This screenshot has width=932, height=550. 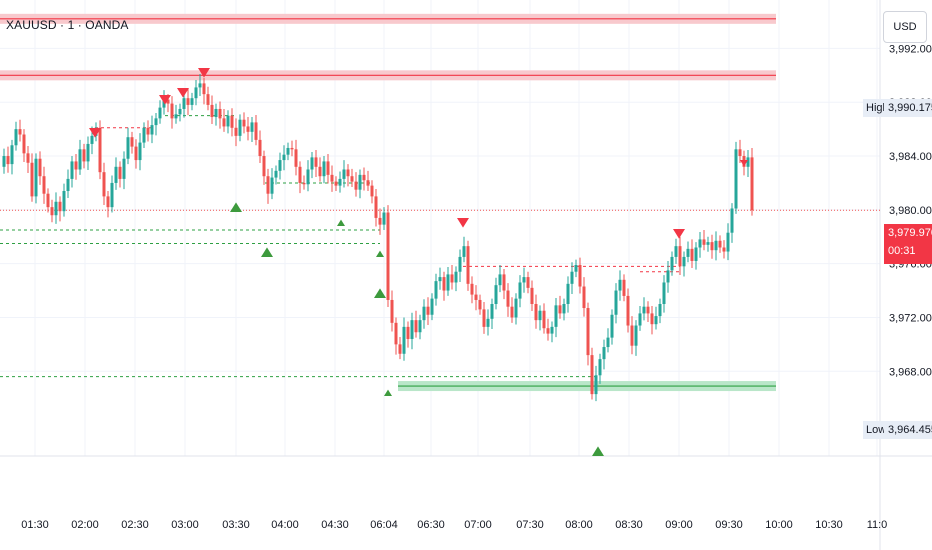 What do you see at coordinates (384, 525) in the screenshot?
I see `time-tick-label: 06:04` at bounding box center [384, 525].